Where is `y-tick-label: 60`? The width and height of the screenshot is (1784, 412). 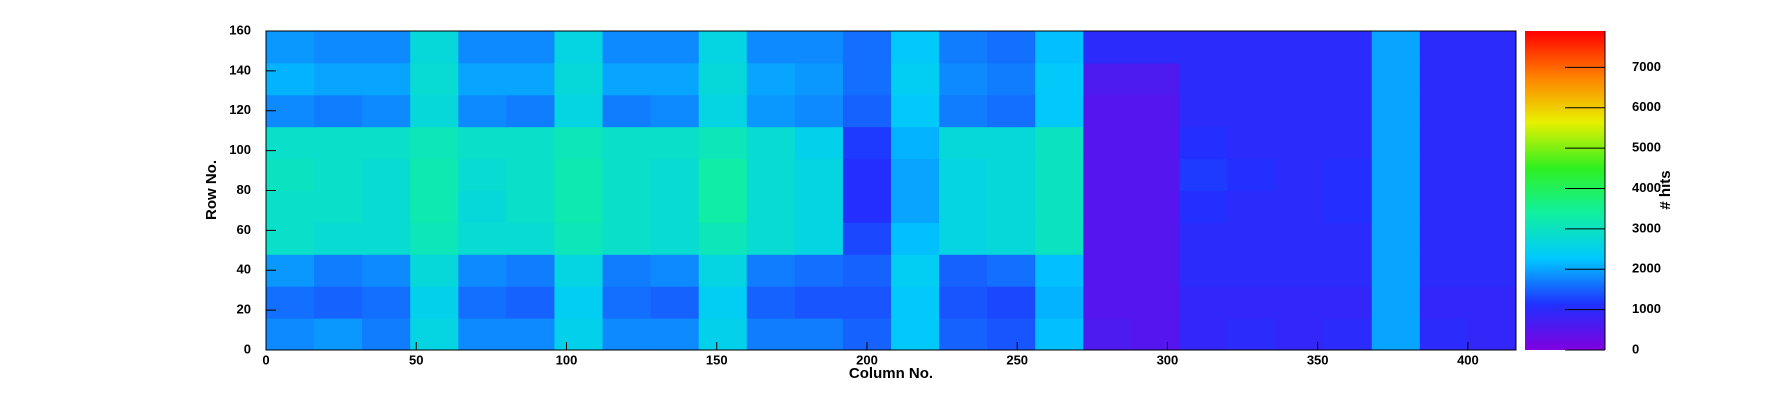 y-tick-label: 60 is located at coordinates (244, 229).